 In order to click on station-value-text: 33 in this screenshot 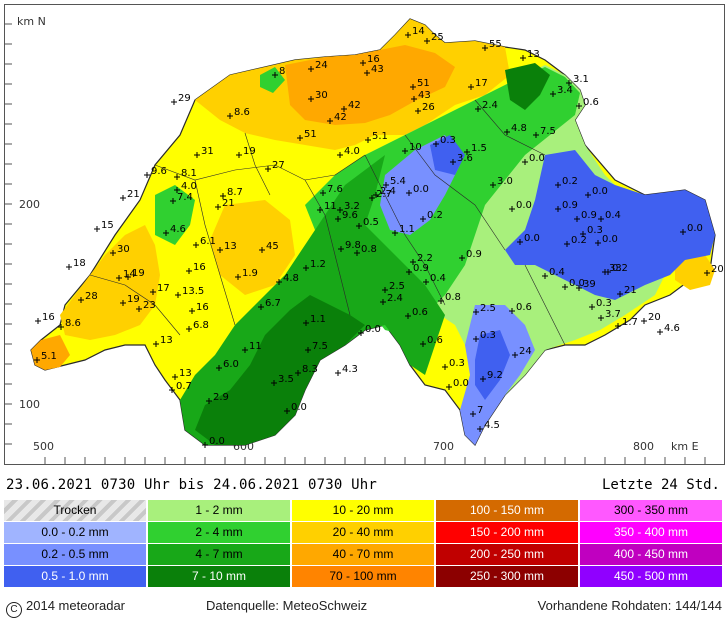, I will do `click(615, 268)`.